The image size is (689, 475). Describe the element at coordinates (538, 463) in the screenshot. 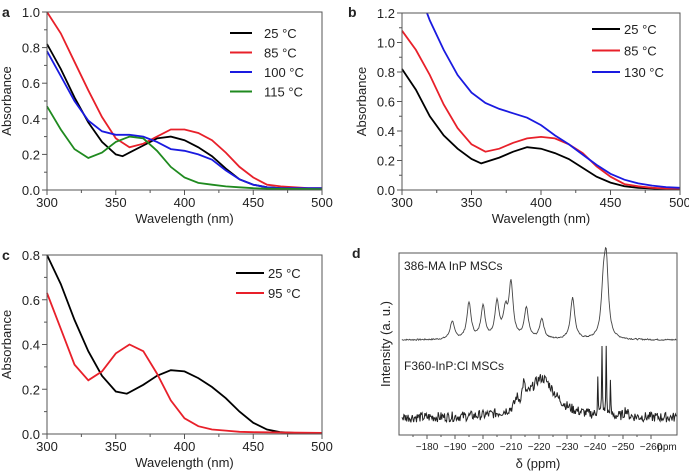

I see `x-axis-label: δ (ppm)` at that location.